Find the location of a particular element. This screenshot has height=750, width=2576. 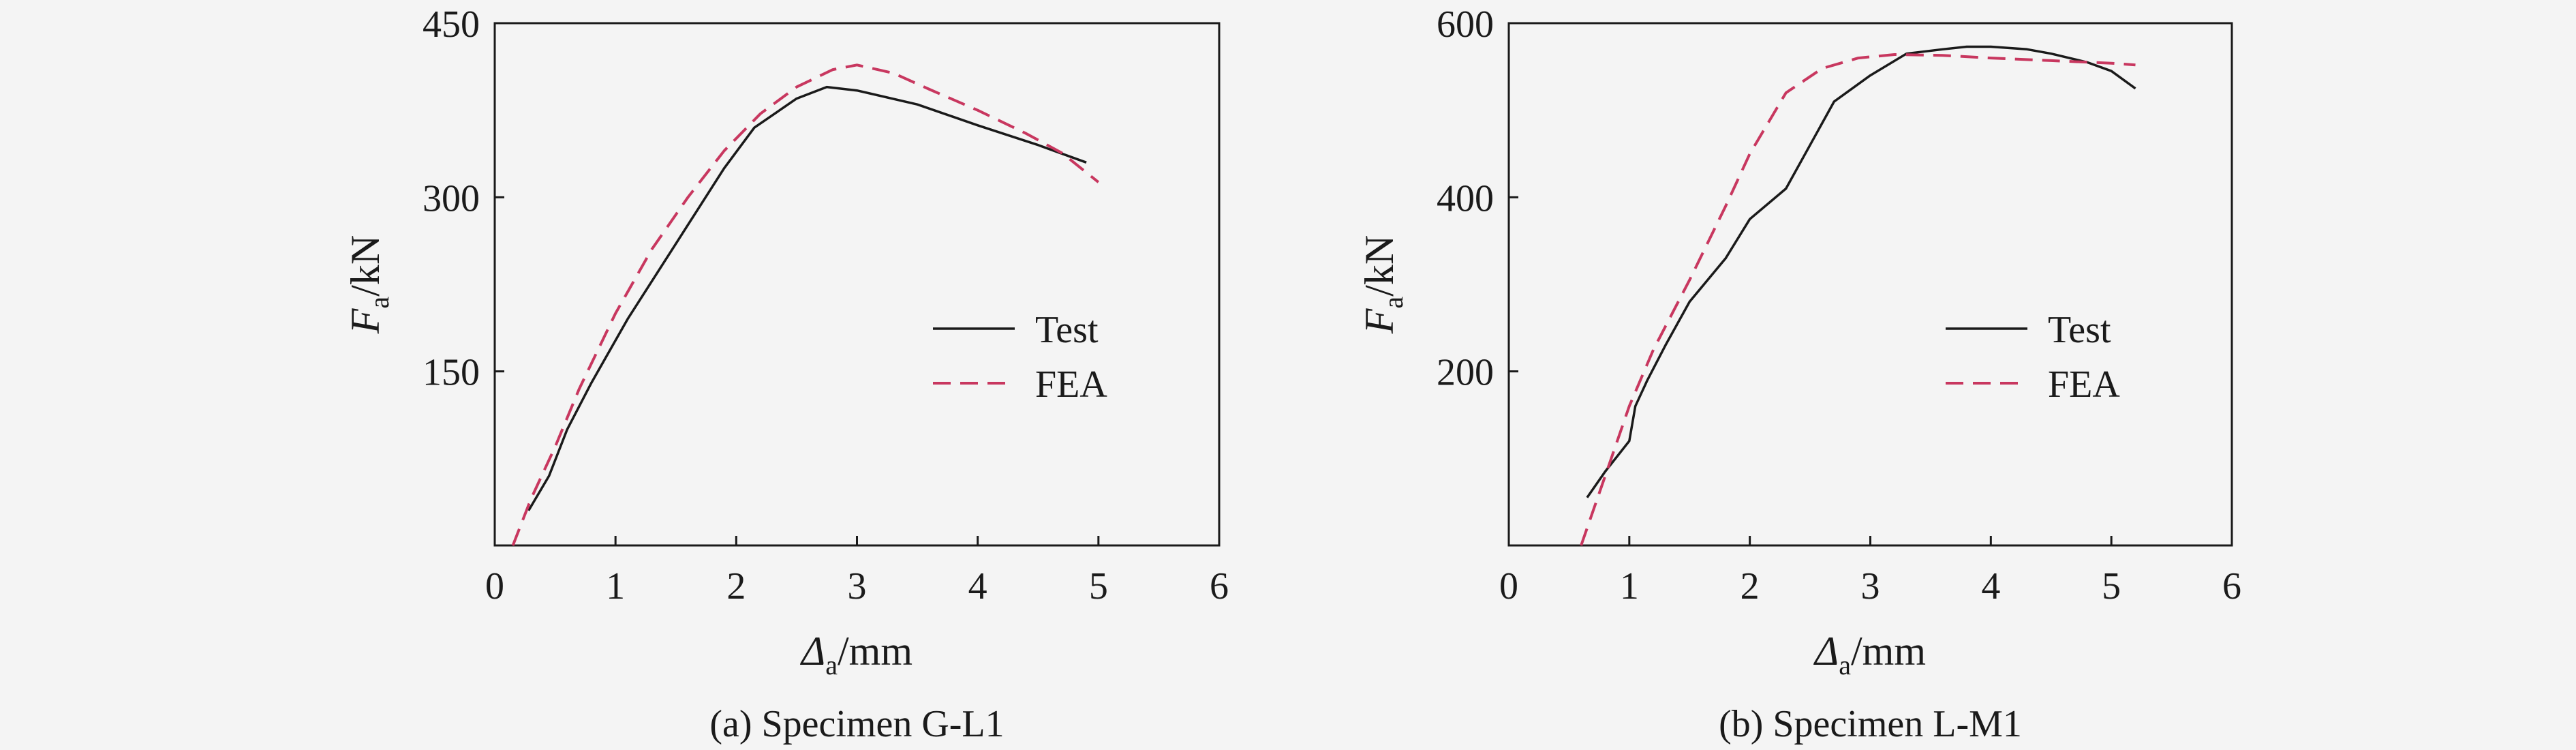

y-tick-label: 150 is located at coordinates (451, 373).